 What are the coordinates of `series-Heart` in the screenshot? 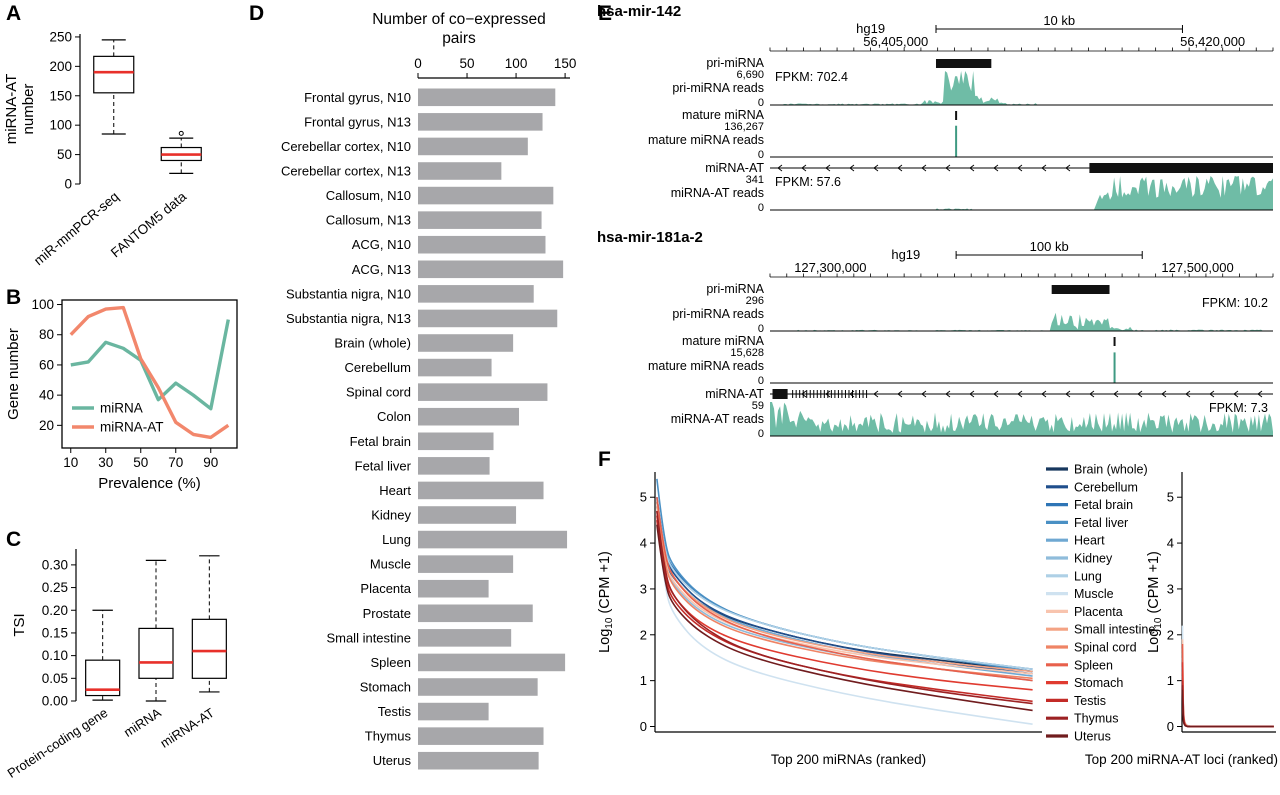 It's located at (1227, 702).